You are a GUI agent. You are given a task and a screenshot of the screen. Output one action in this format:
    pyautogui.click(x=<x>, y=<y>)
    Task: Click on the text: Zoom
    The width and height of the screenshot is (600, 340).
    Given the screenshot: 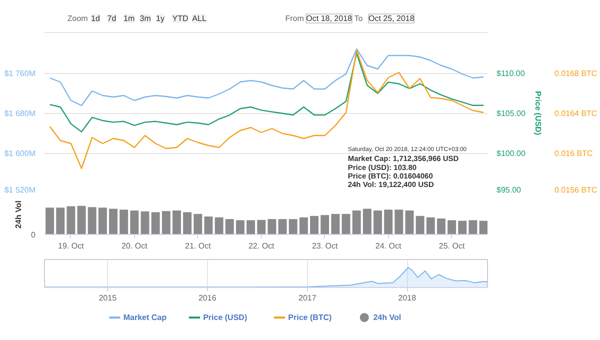 What is the action you would take?
    pyautogui.click(x=77, y=18)
    